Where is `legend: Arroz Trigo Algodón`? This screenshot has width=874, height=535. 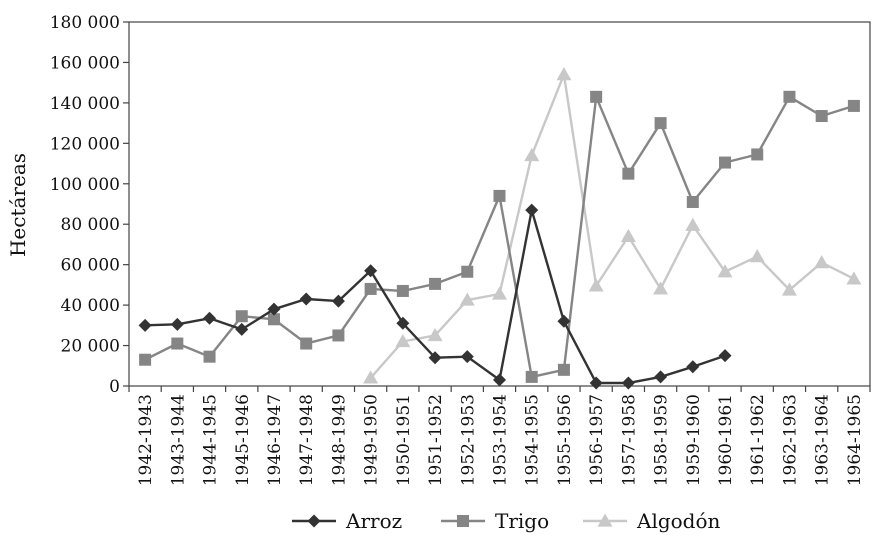
legend: Arroz Trigo Algodón is located at coordinates (506, 521).